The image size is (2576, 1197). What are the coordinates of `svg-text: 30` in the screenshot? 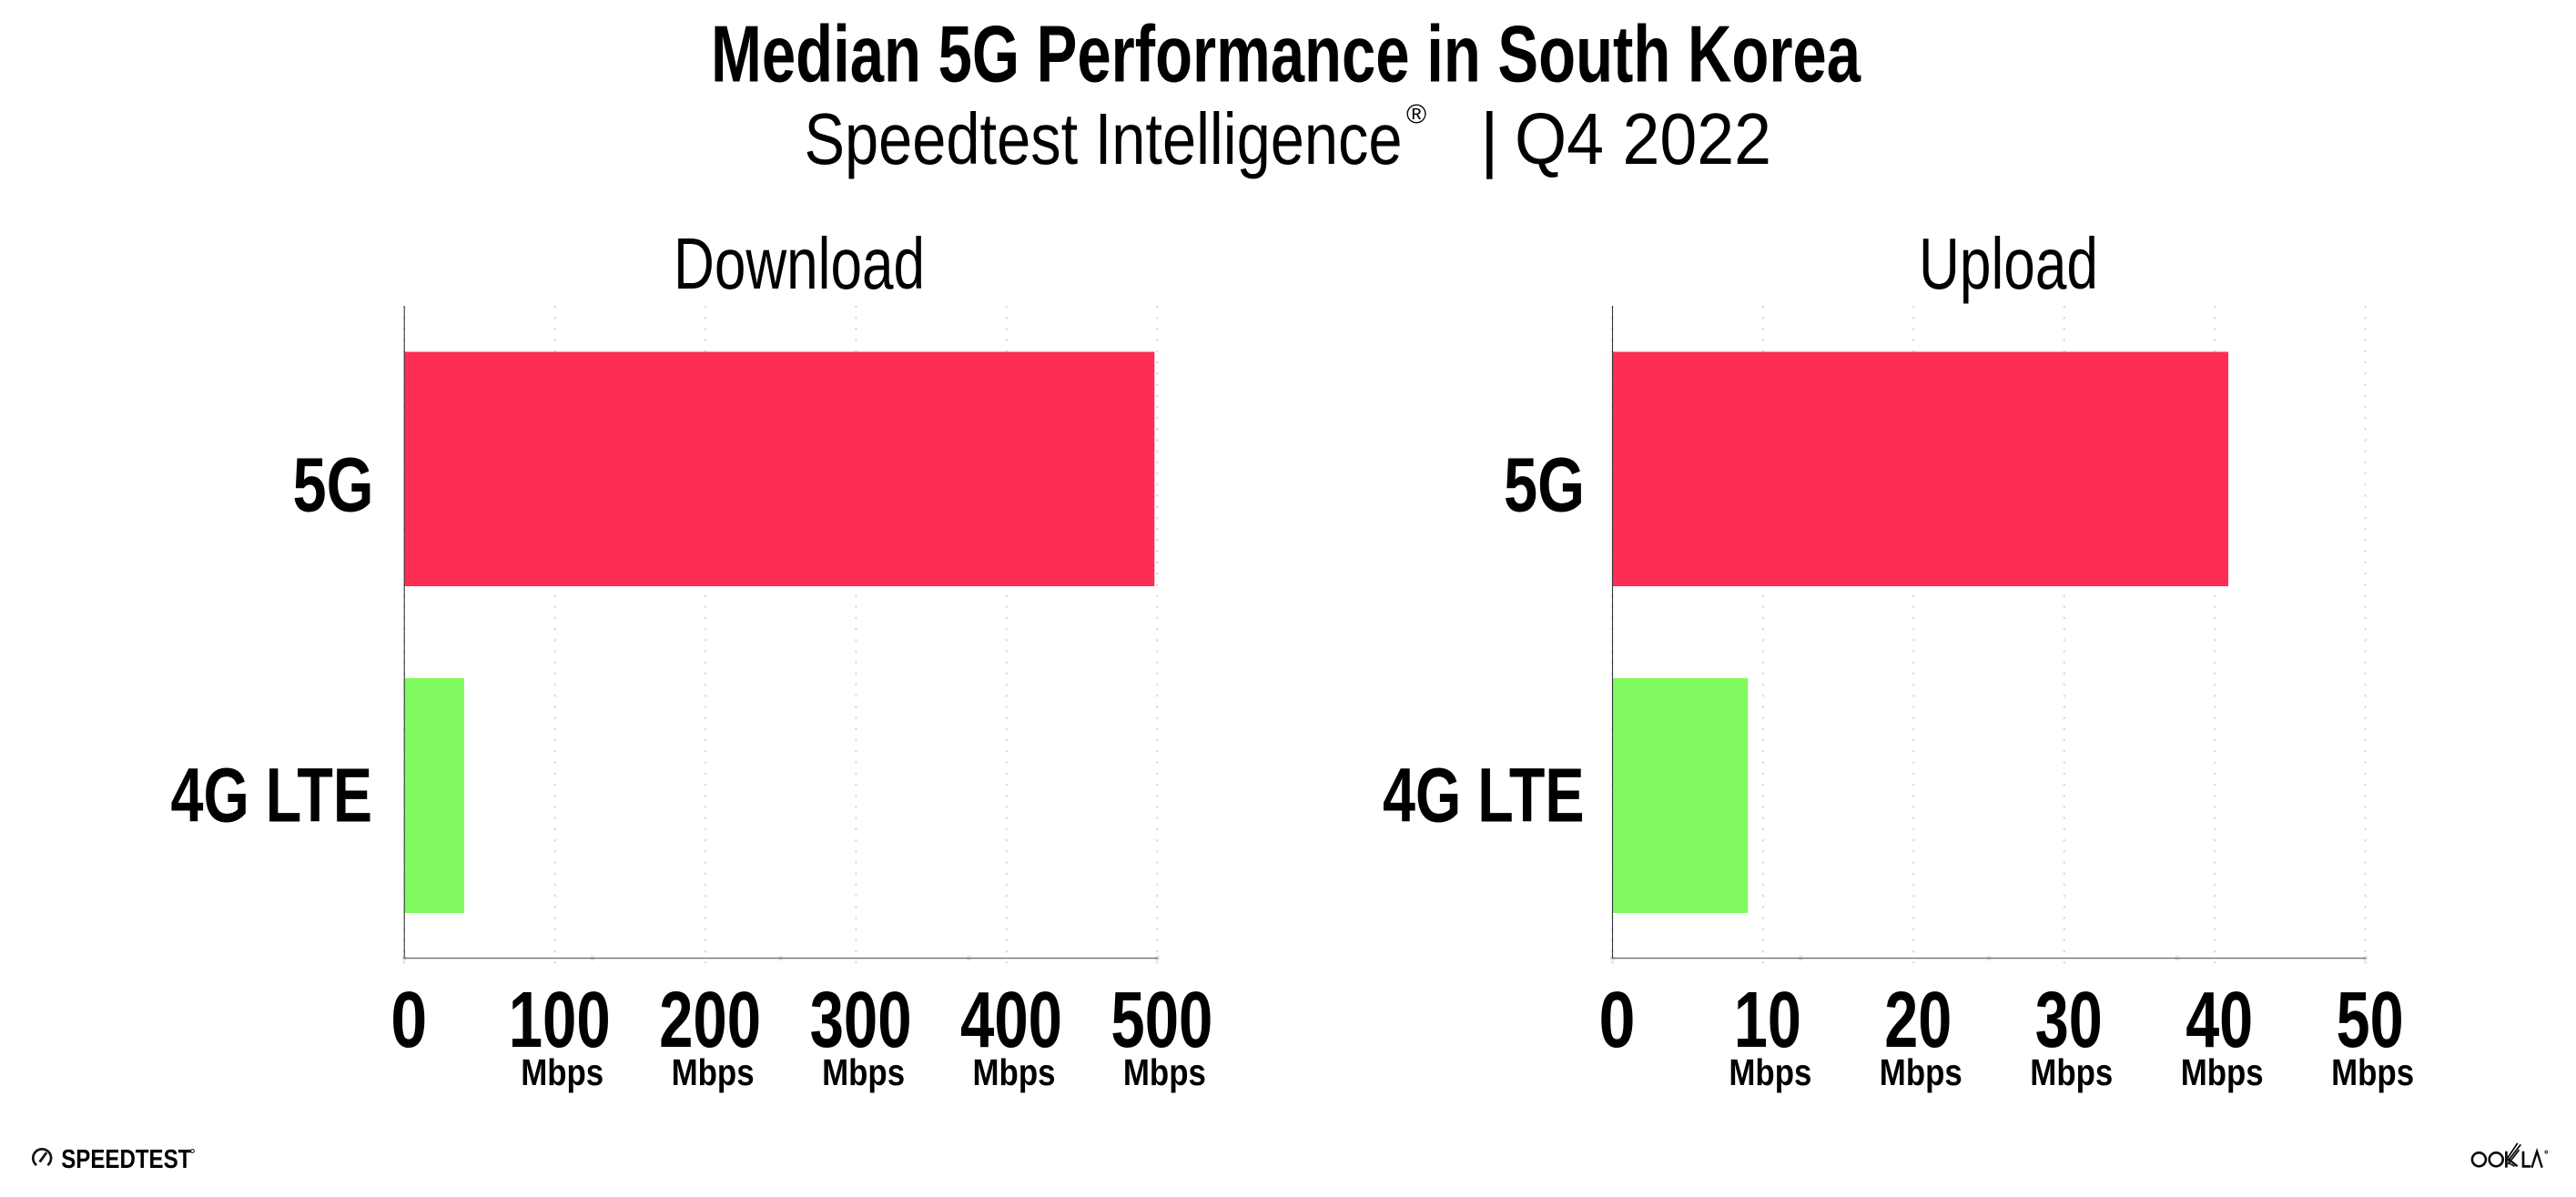 It's located at (2069, 1020).